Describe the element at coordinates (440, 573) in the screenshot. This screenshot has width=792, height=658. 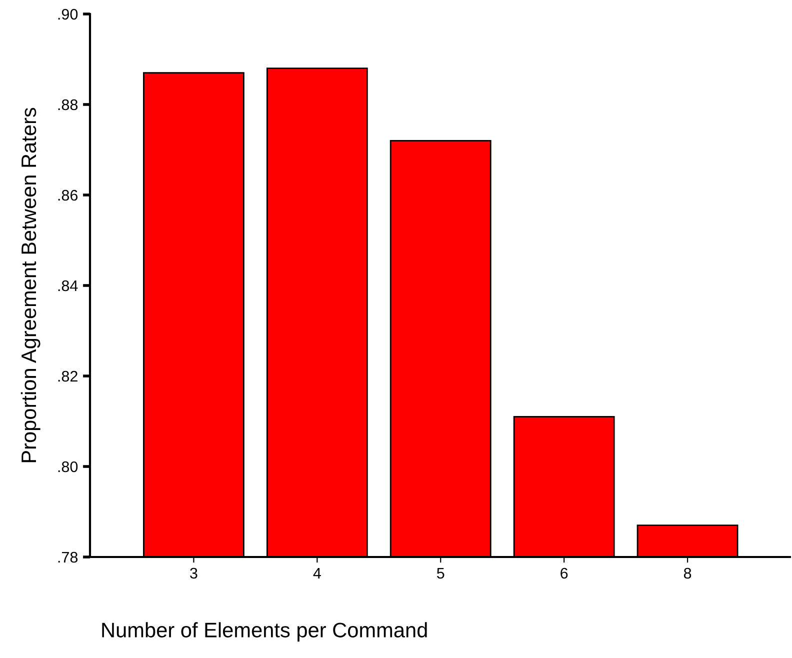
I see `x-tick-label: 5` at that location.